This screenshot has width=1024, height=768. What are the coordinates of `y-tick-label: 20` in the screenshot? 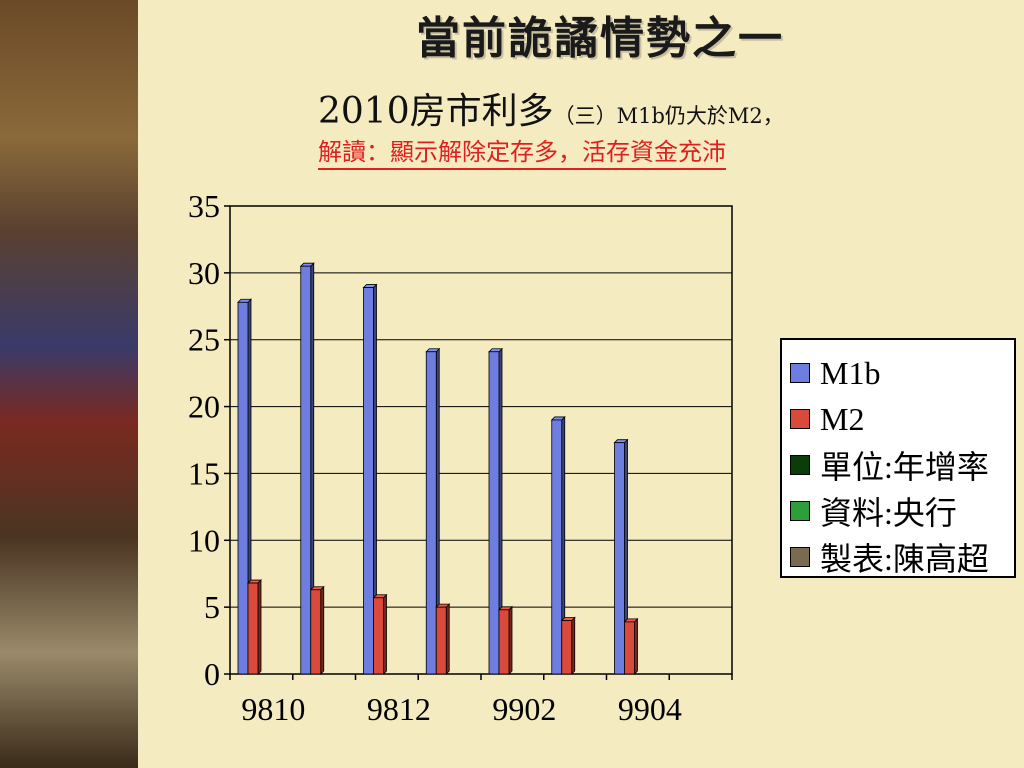 It's located at (204, 407).